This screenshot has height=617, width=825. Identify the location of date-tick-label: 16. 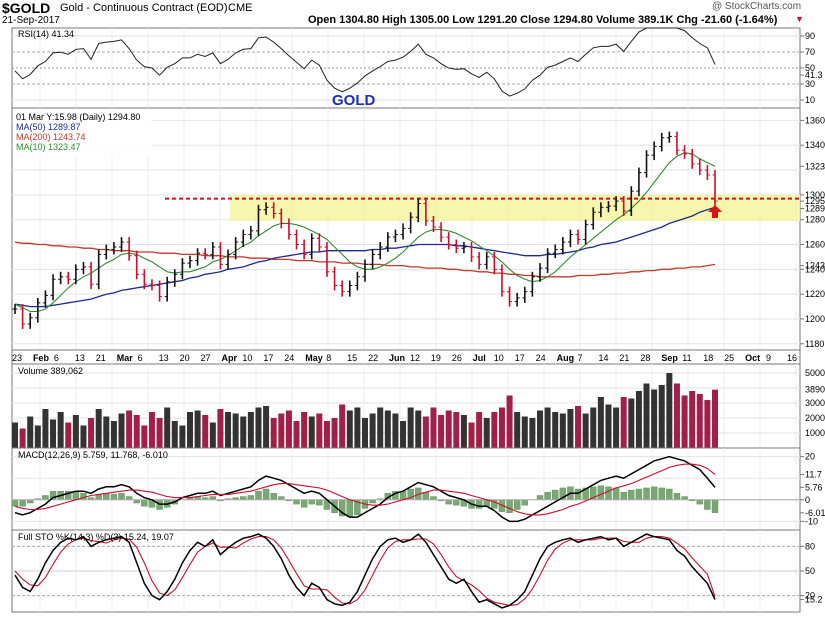
(792, 358).